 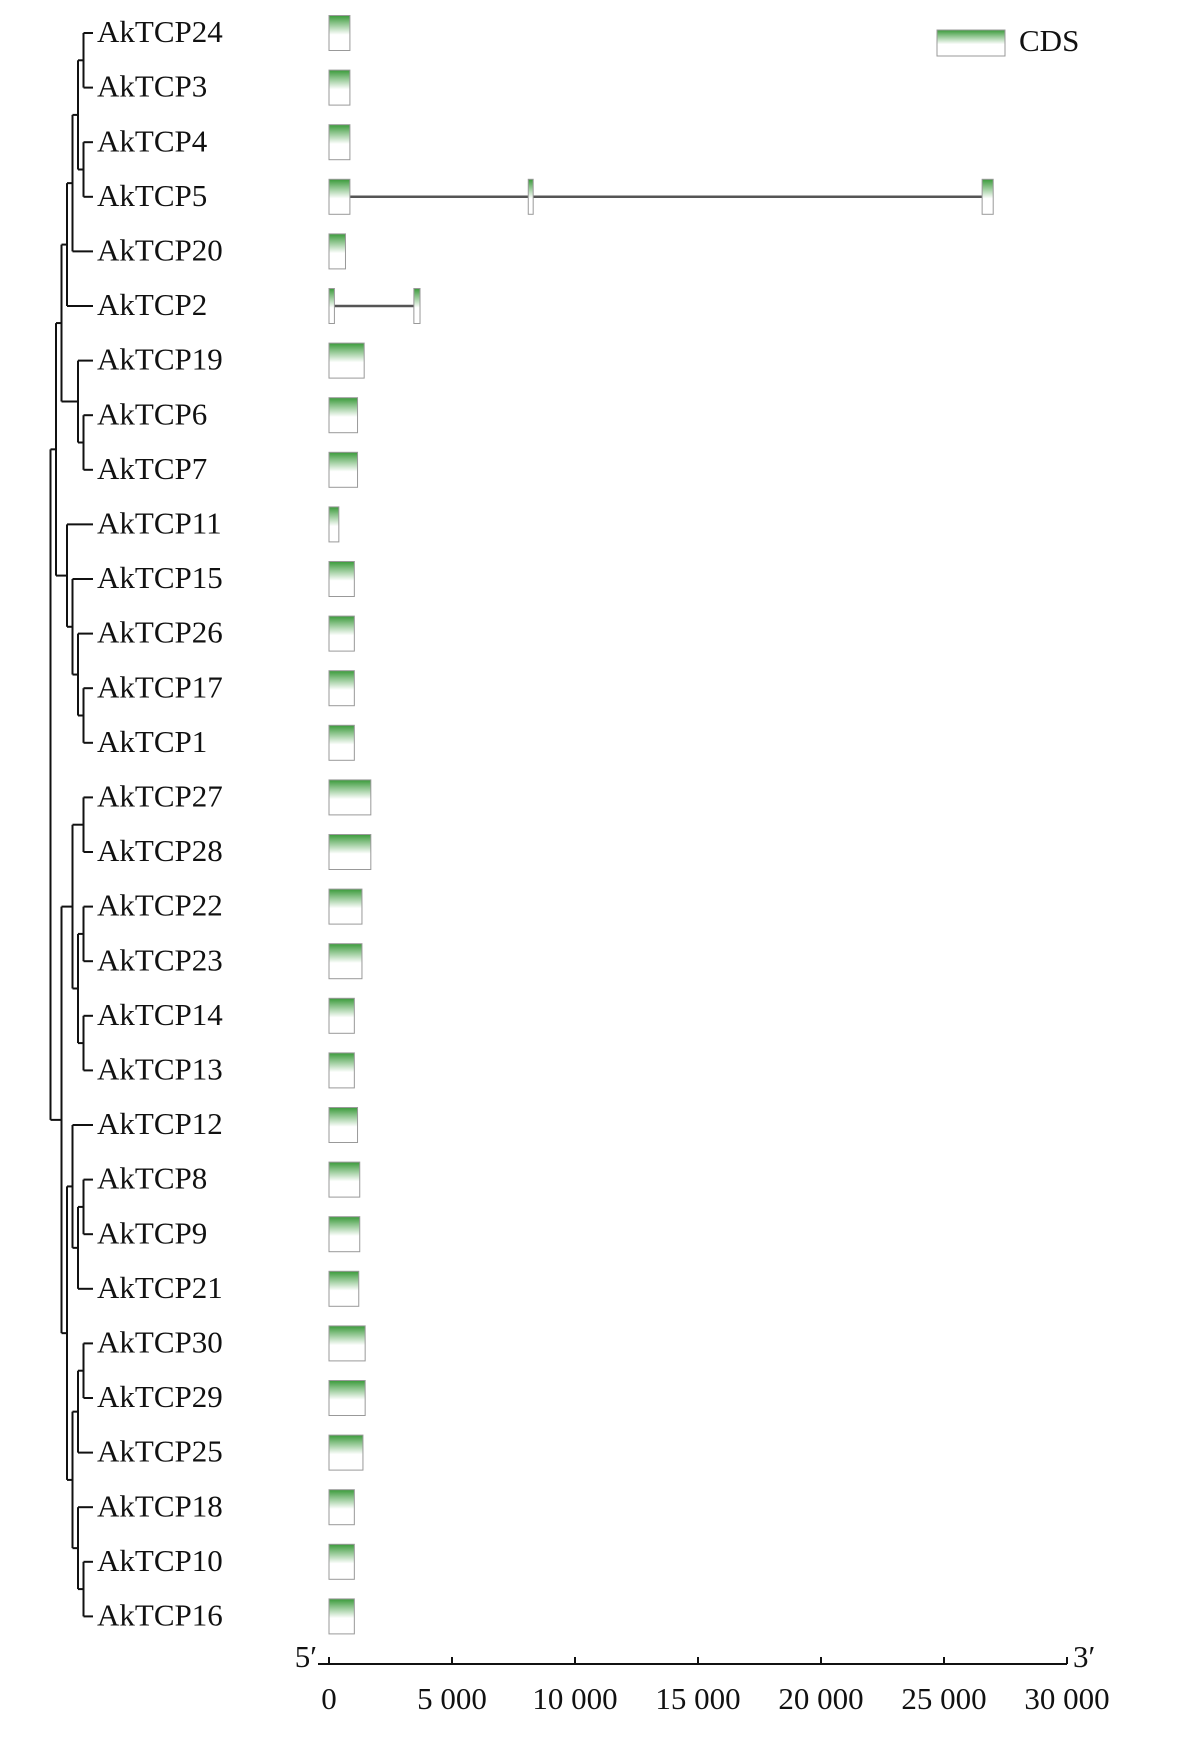 What do you see at coordinates (152, 1178) in the screenshot?
I see `gene-label: AkTCP8` at bounding box center [152, 1178].